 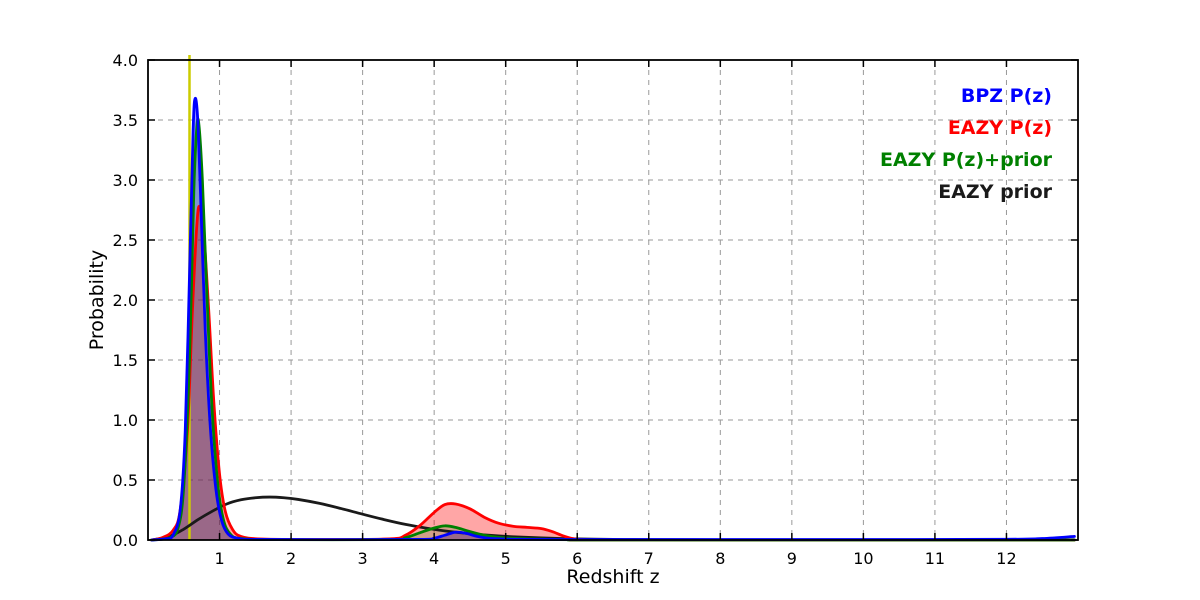 What do you see at coordinates (1000, 128) in the screenshot?
I see `legend-entry-eazy-p-z: EAZY P(z)` at bounding box center [1000, 128].